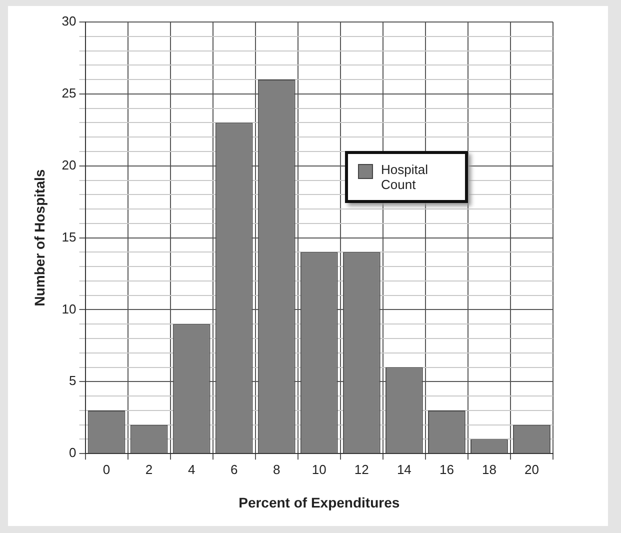 The width and height of the screenshot is (621, 533). Describe the element at coordinates (361, 469) in the screenshot. I see `x-tick-label: 12` at that location.